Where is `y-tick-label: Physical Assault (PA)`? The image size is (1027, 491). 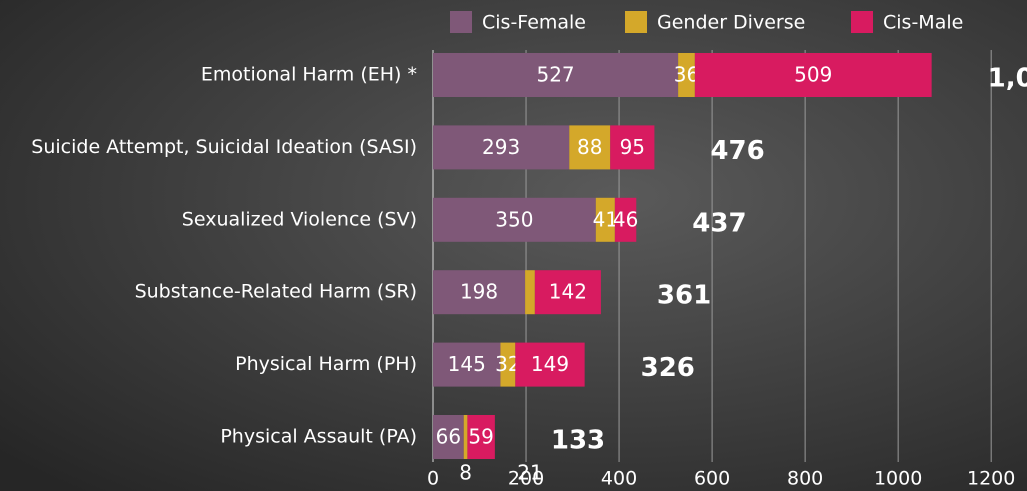
y-tick-label: Physical Assault (PA) is located at coordinates (318, 437).